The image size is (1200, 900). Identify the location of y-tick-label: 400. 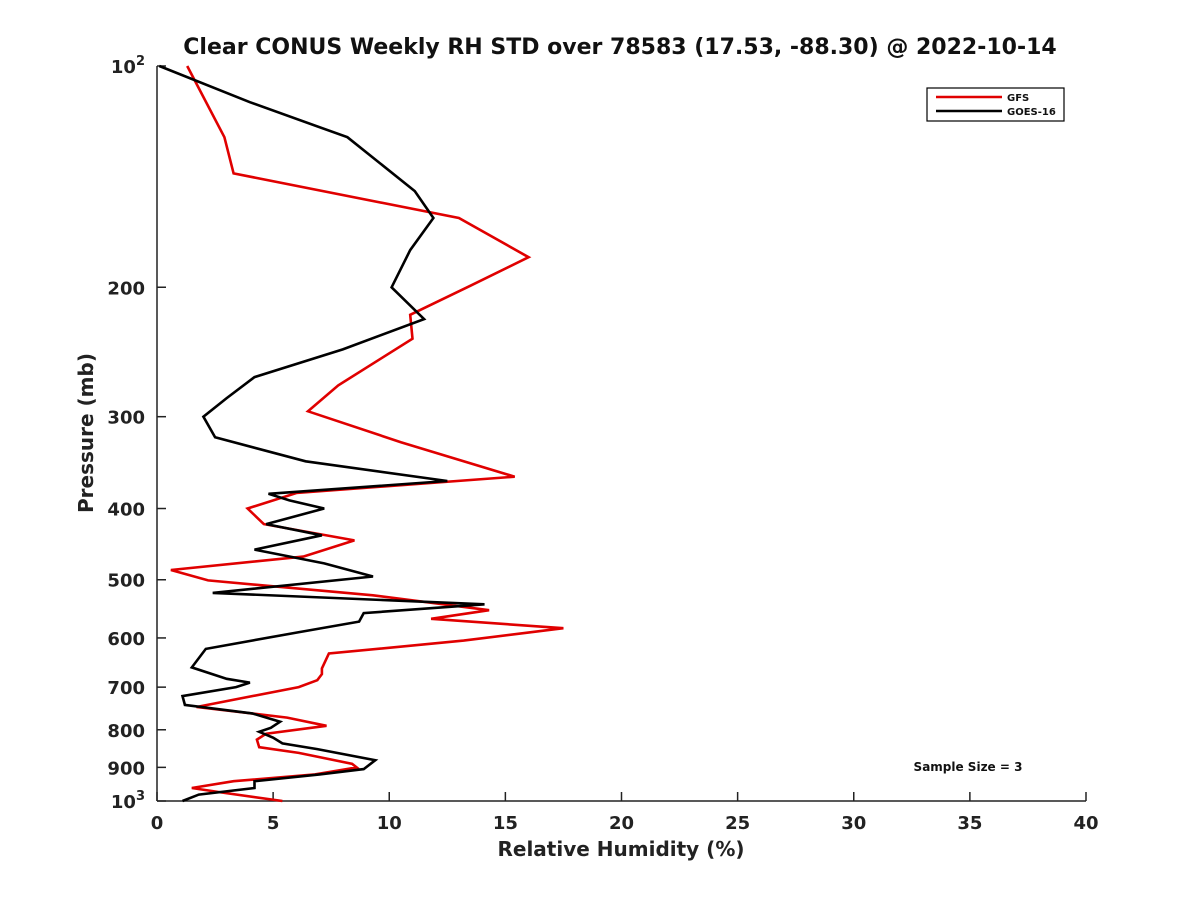
(126, 510).